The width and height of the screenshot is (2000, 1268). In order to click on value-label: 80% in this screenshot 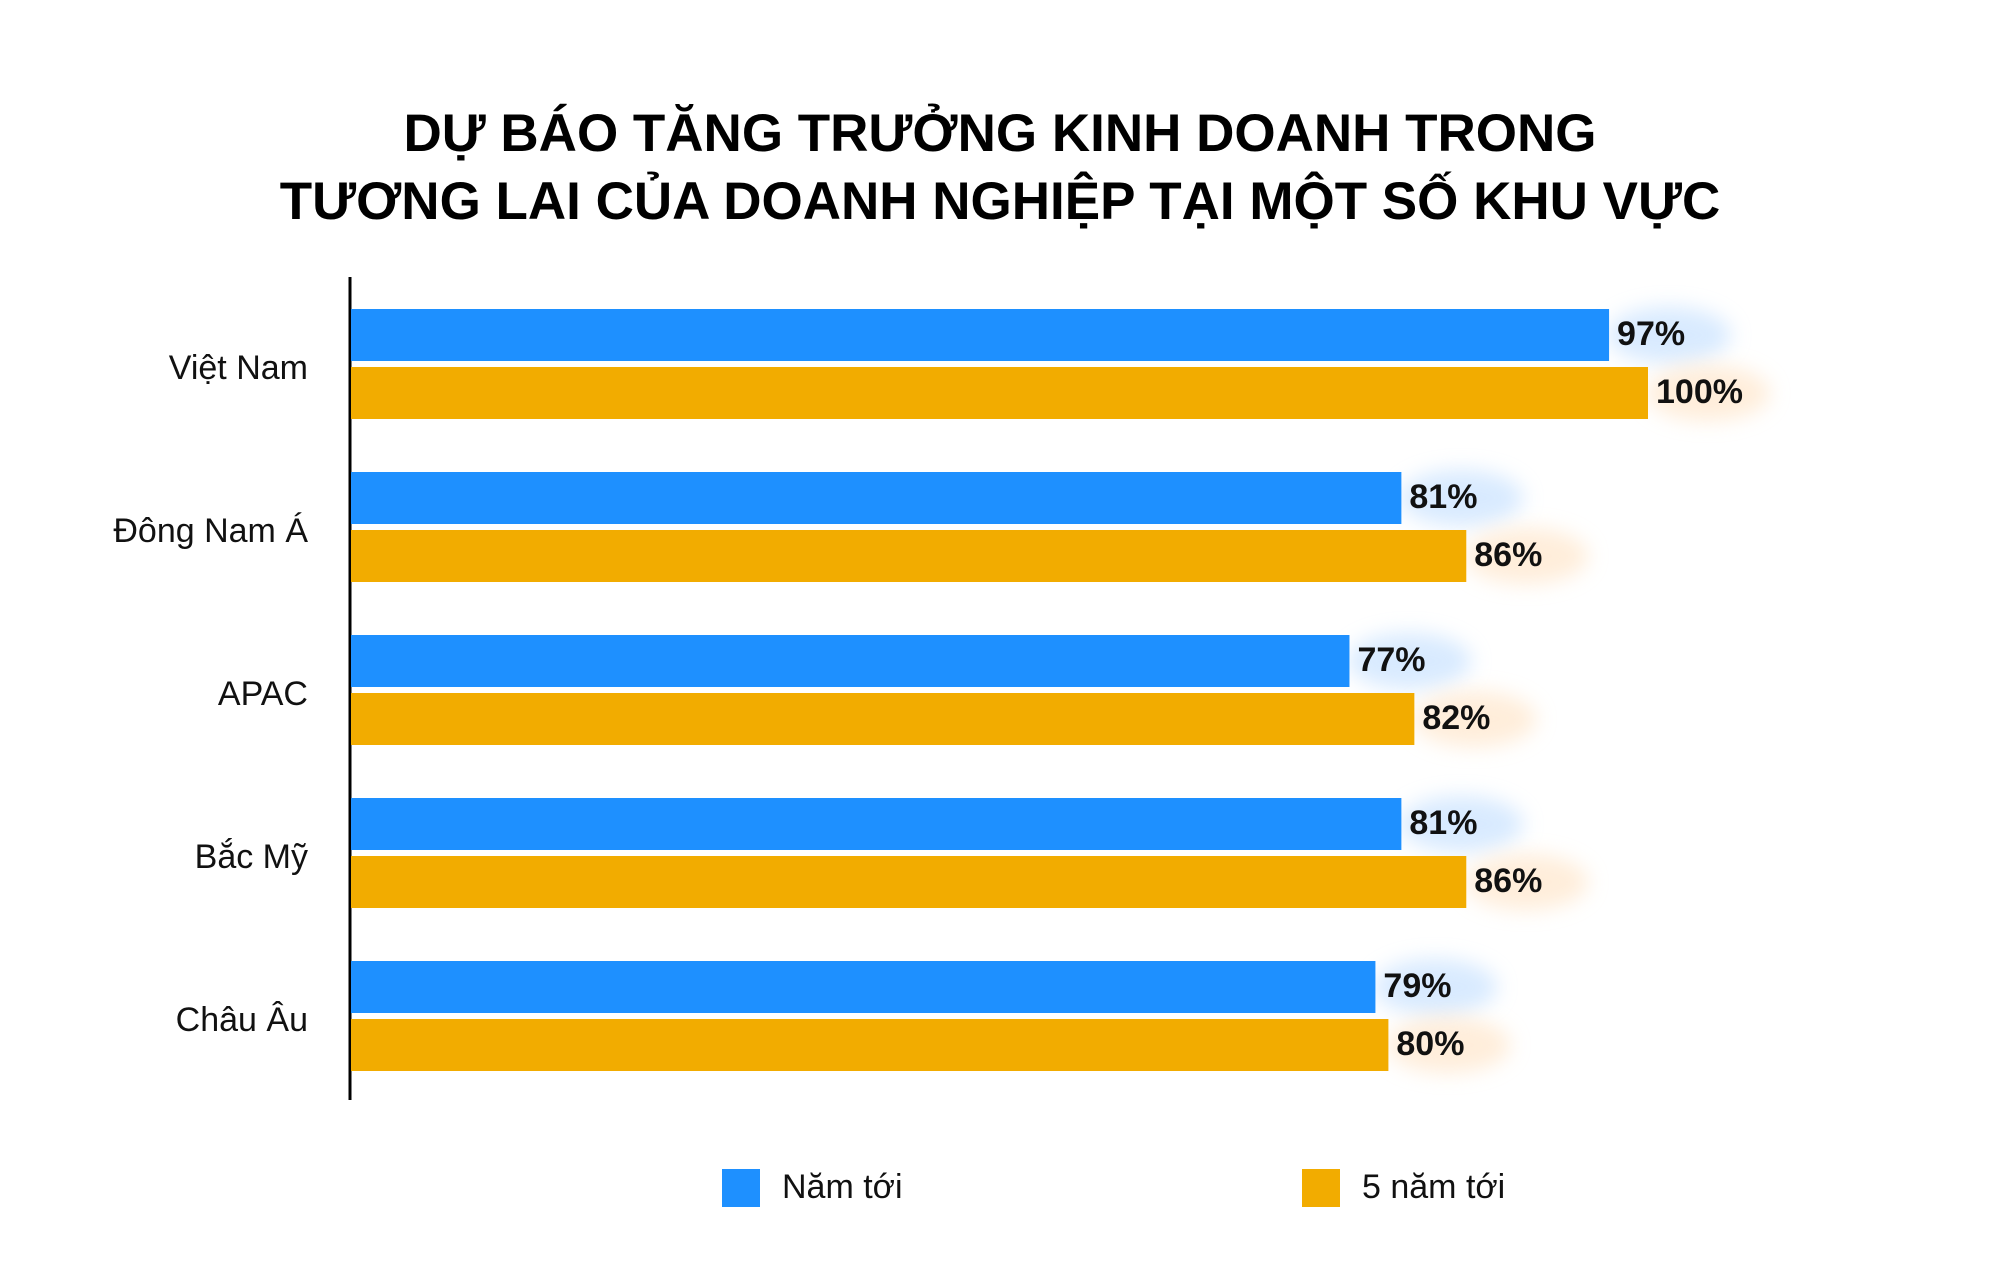, I will do `click(1430, 1044)`.